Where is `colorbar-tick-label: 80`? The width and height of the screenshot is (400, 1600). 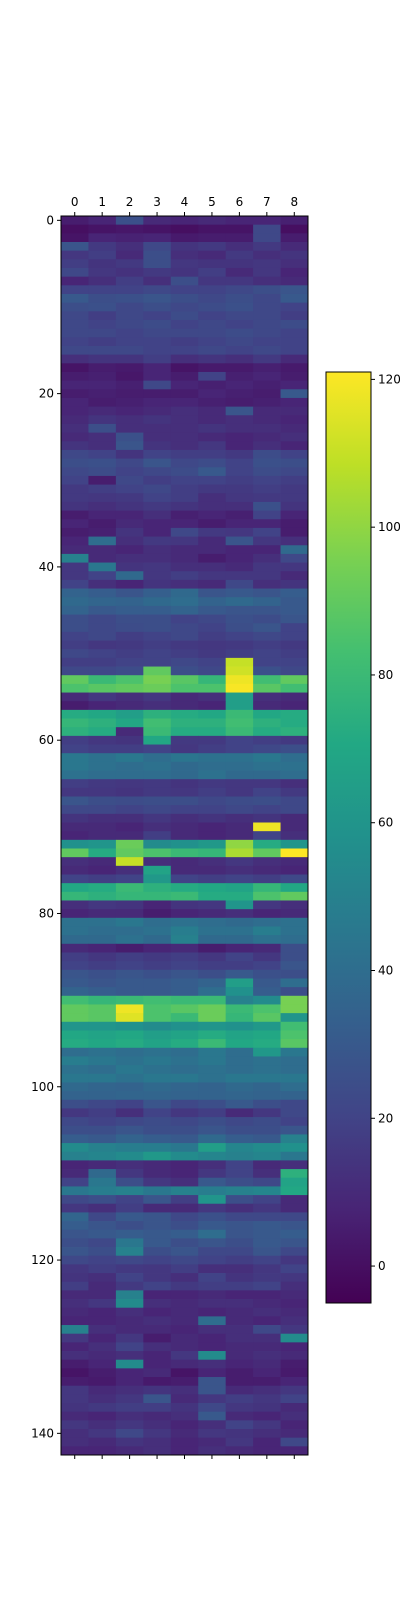
colorbar-tick-label: 80 is located at coordinates (385, 675).